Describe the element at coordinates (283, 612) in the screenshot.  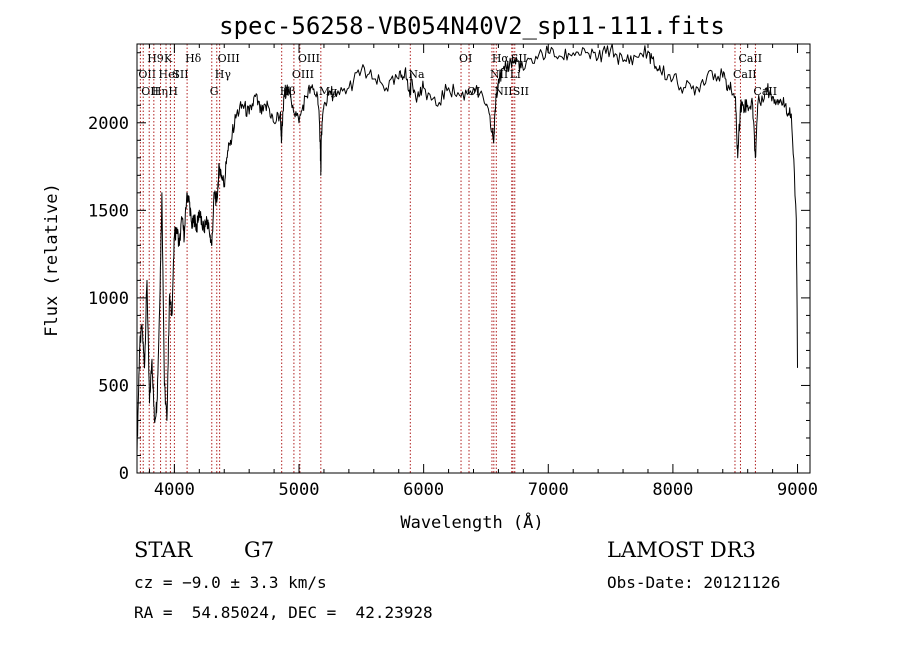
I see `coordinates: RA = 54.85024, DEC = 42.23928` at that location.